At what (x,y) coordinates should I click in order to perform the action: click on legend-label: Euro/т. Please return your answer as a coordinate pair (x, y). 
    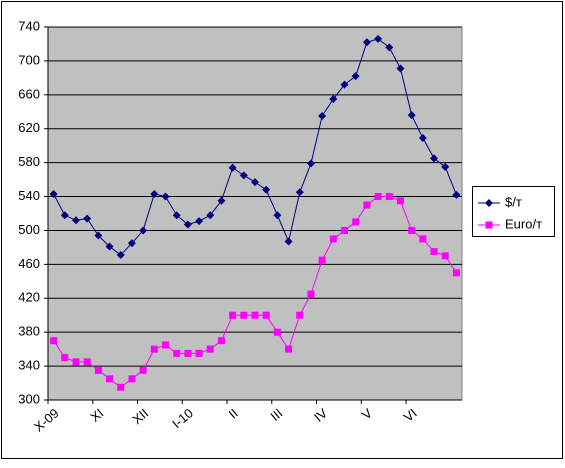
    Looking at the image, I should click on (523, 223).